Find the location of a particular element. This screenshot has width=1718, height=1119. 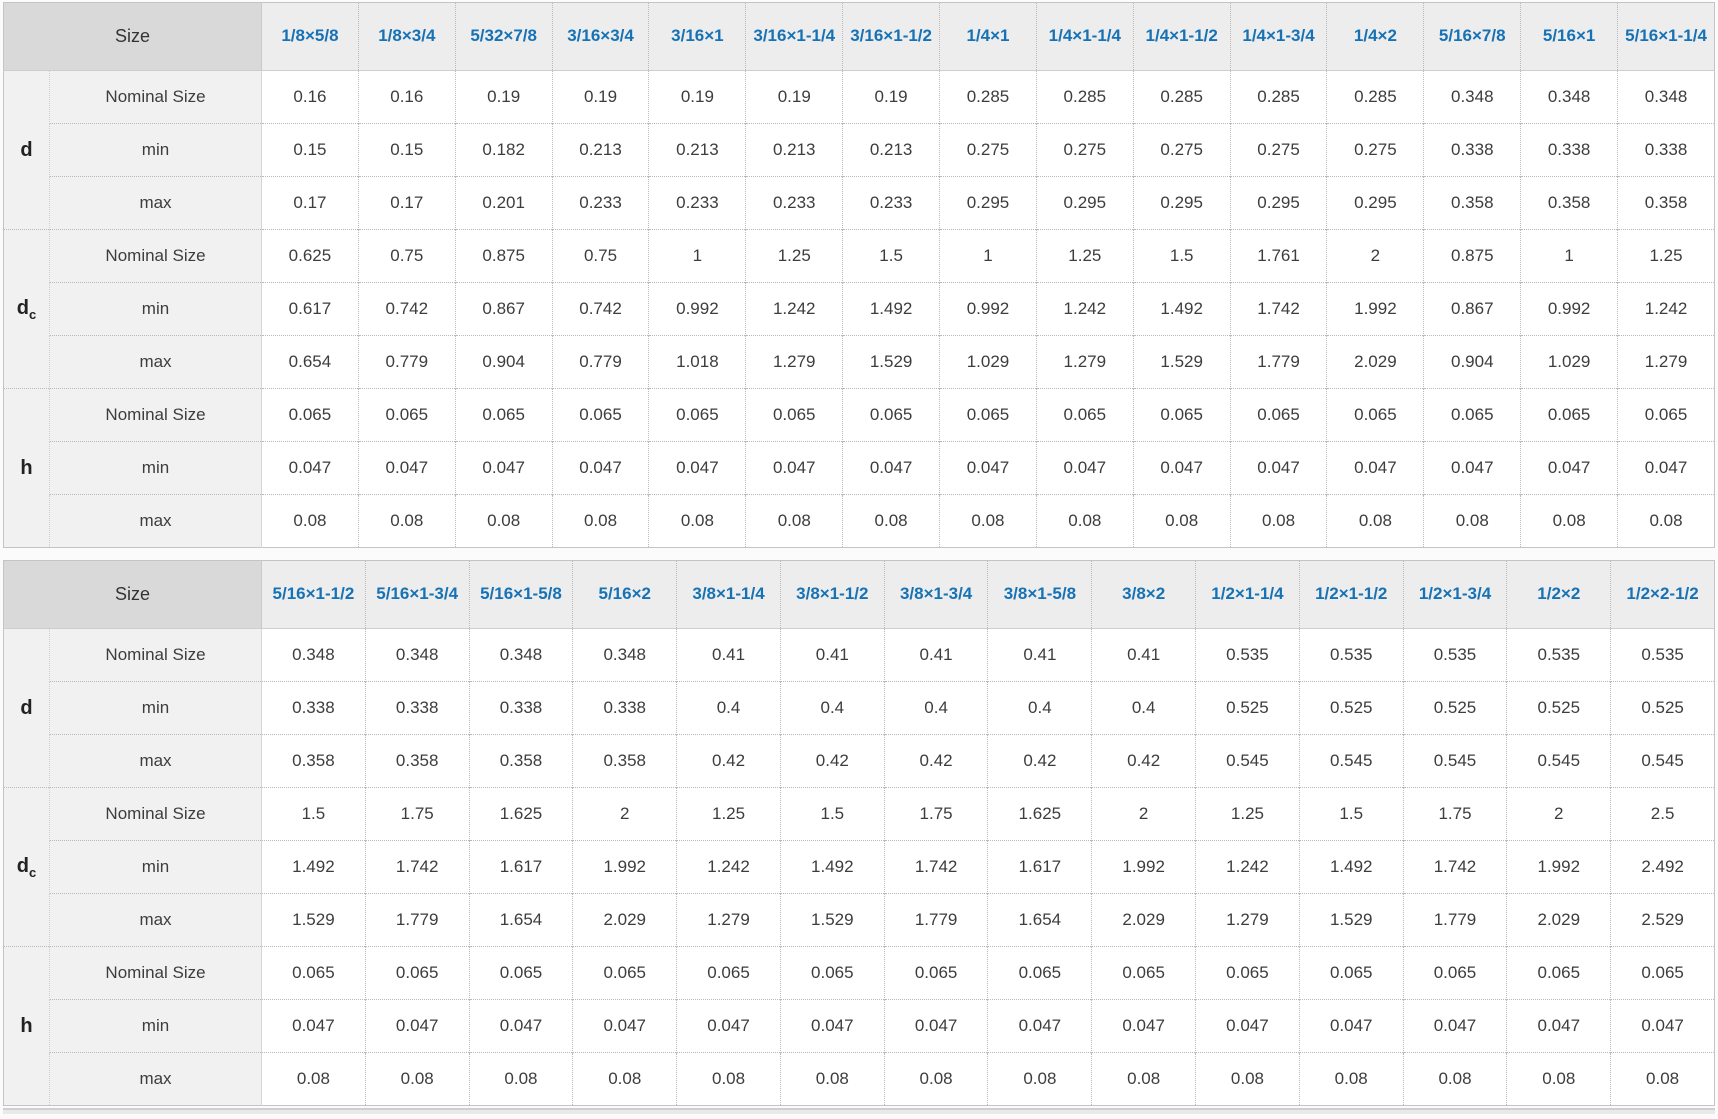

value-cell: 0.535 is located at coordinates (1662, 655).